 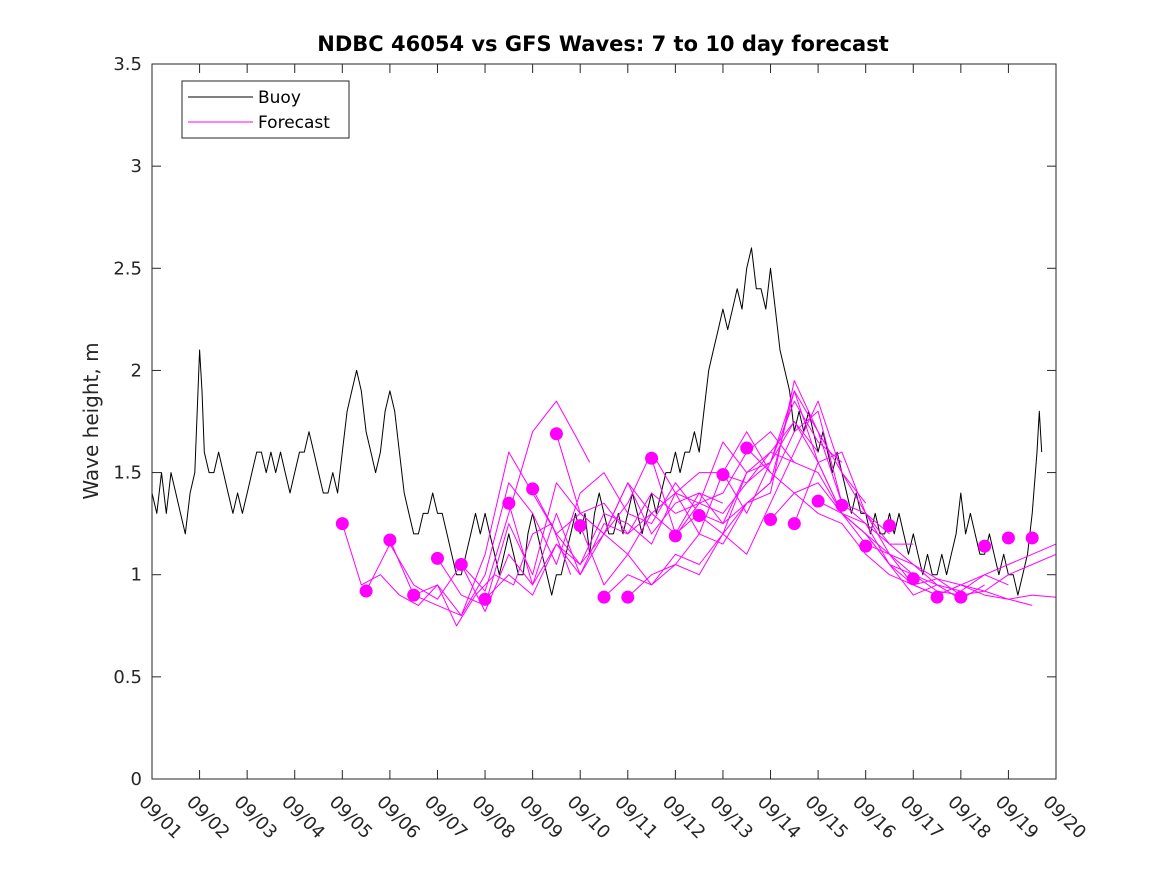 I want to click on legend-buoy-label: Buoy, so click(x=279, y=98).